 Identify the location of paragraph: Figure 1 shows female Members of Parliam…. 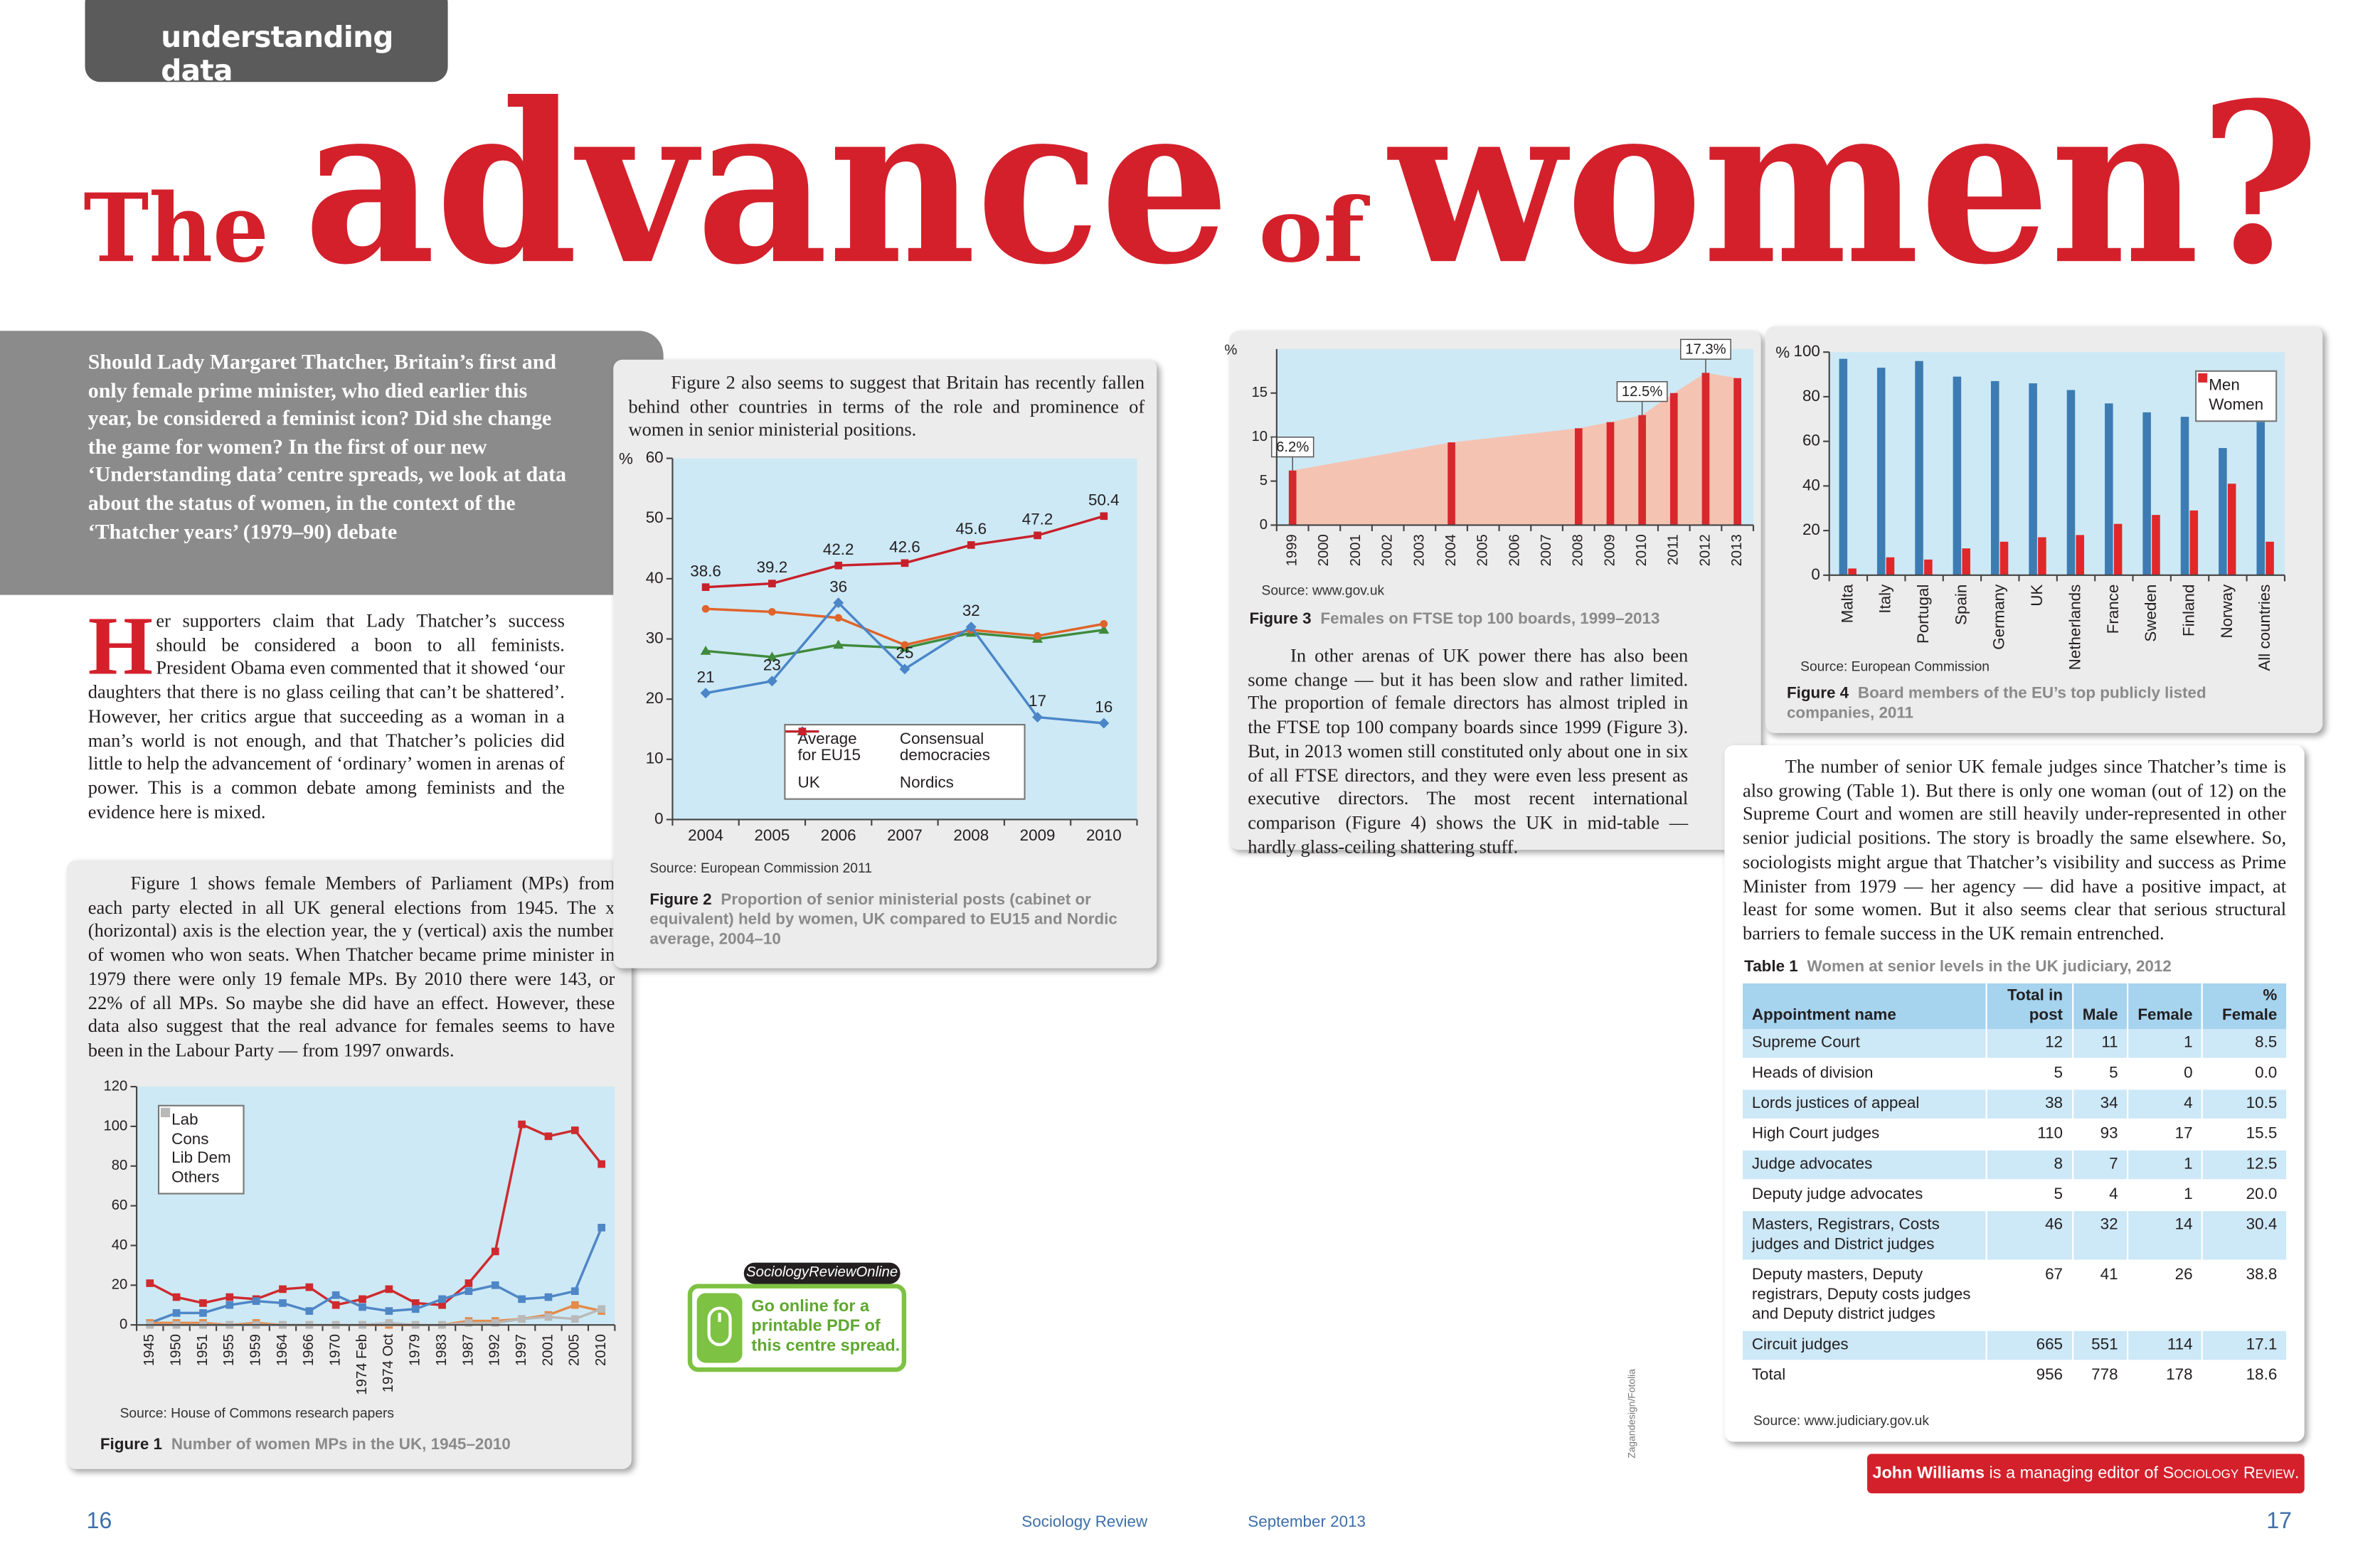
(351, 967).